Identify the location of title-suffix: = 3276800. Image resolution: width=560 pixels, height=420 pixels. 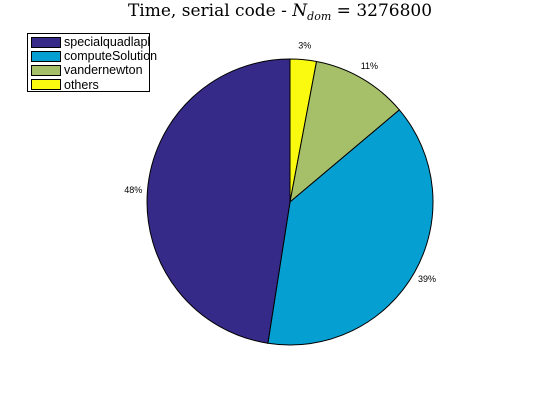
(382, 11).